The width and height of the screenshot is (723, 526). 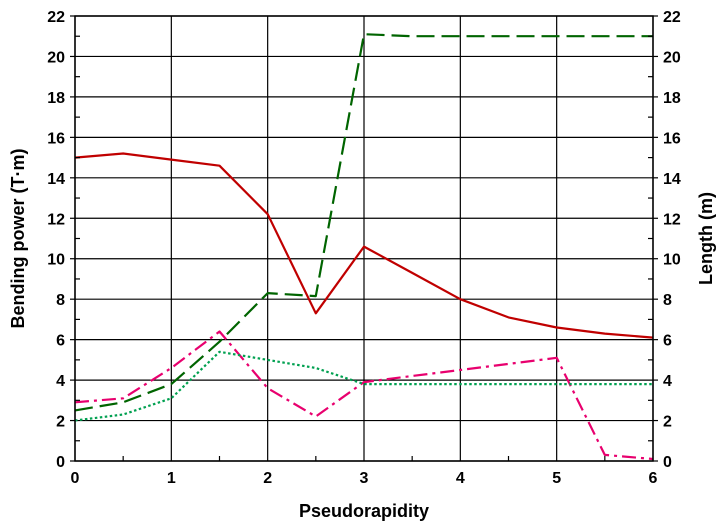 I want to click on y-axis-title: Bending power (T·m), so click(x=18, y=239).